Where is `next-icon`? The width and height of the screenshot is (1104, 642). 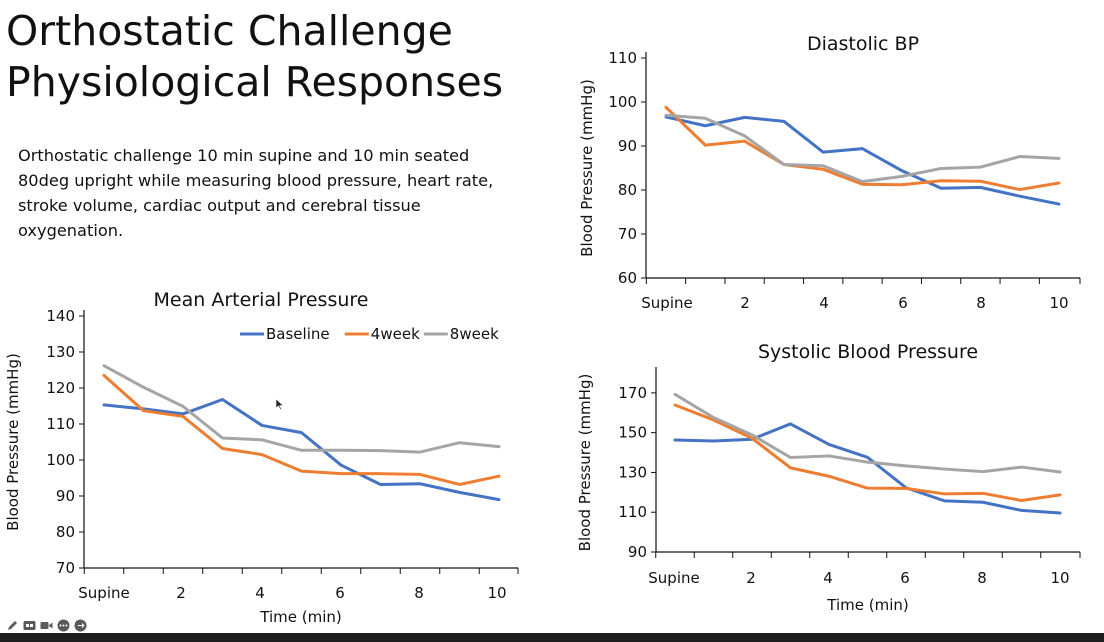 next-icon is located at coordinates (80, 625).